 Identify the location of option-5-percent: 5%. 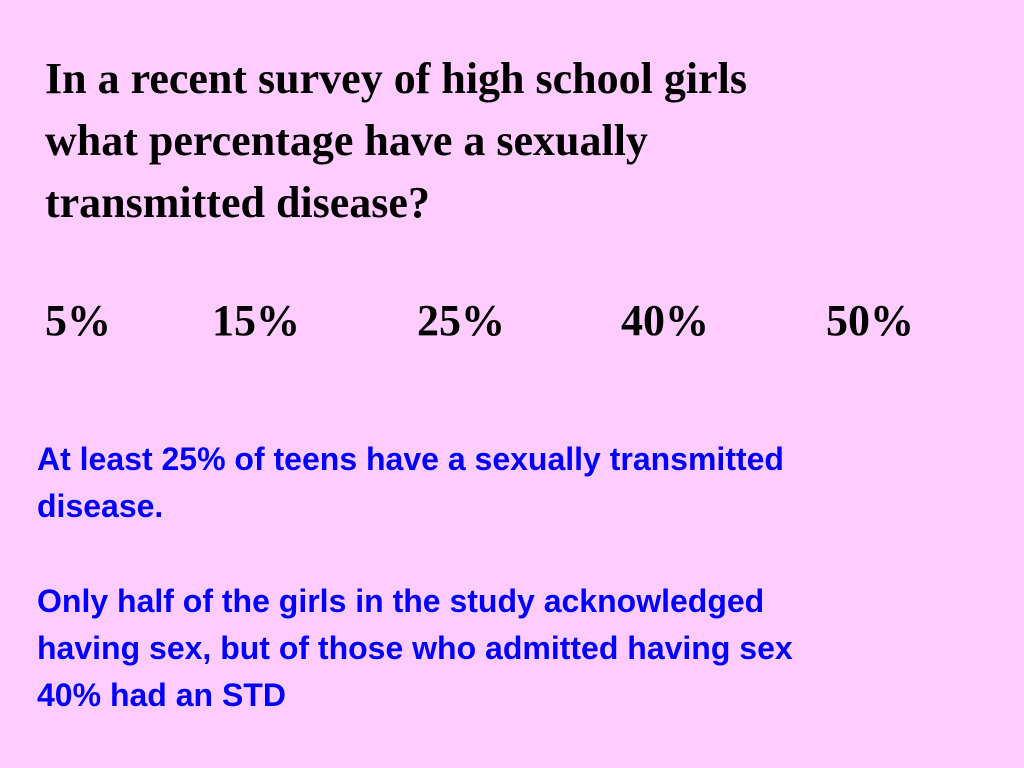
(78, 320).